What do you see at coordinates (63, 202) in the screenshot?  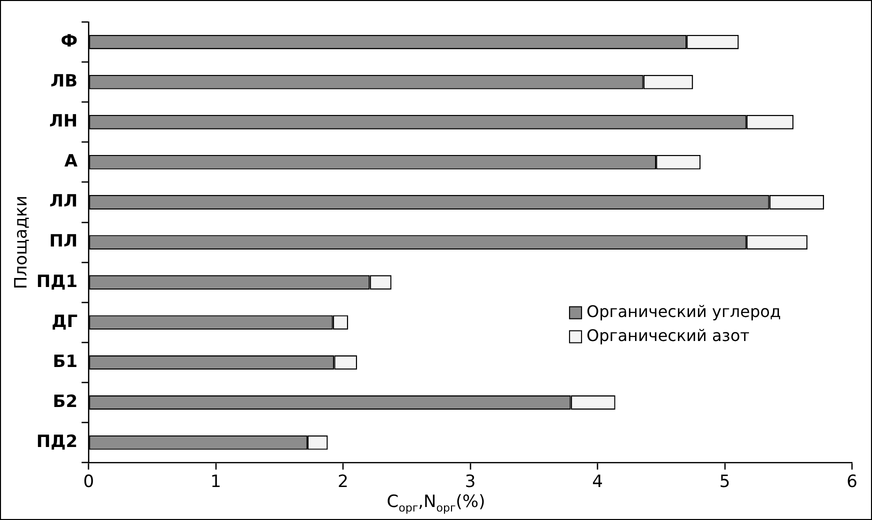 I see `y-tick-label: ЛЛ` at bounding box center [63, 202].